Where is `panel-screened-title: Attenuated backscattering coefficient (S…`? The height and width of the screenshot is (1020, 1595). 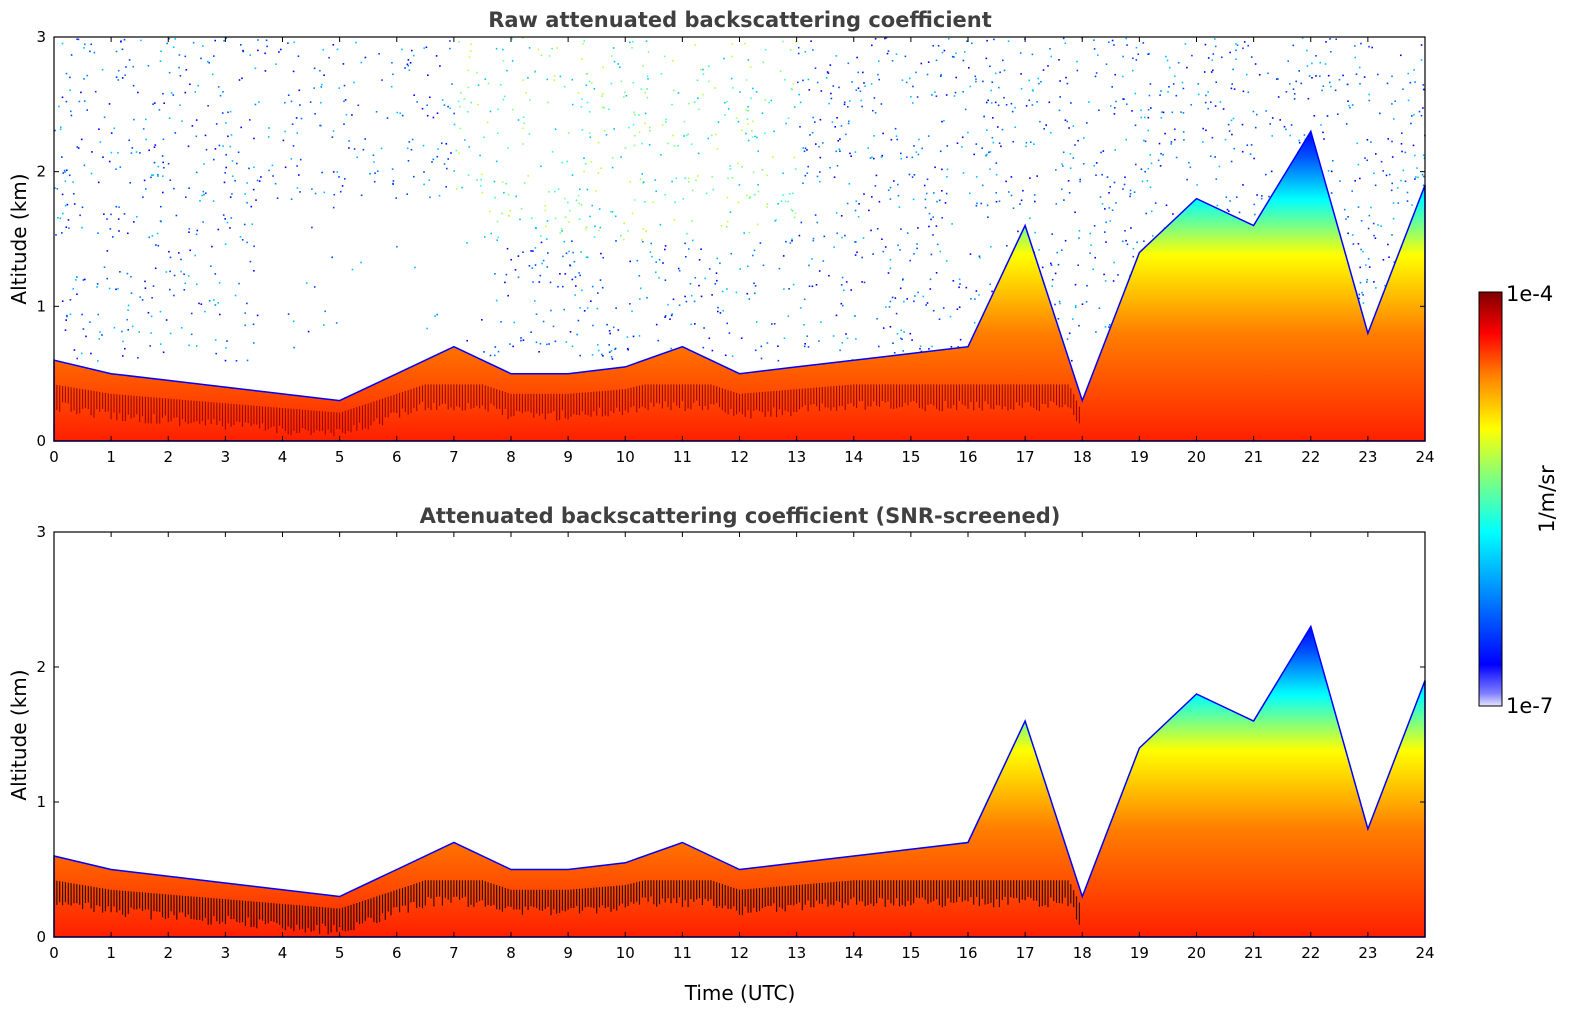
panel-screened-title: Attenuated backscattering coefficient (S… is located at coordinates (740, 516).